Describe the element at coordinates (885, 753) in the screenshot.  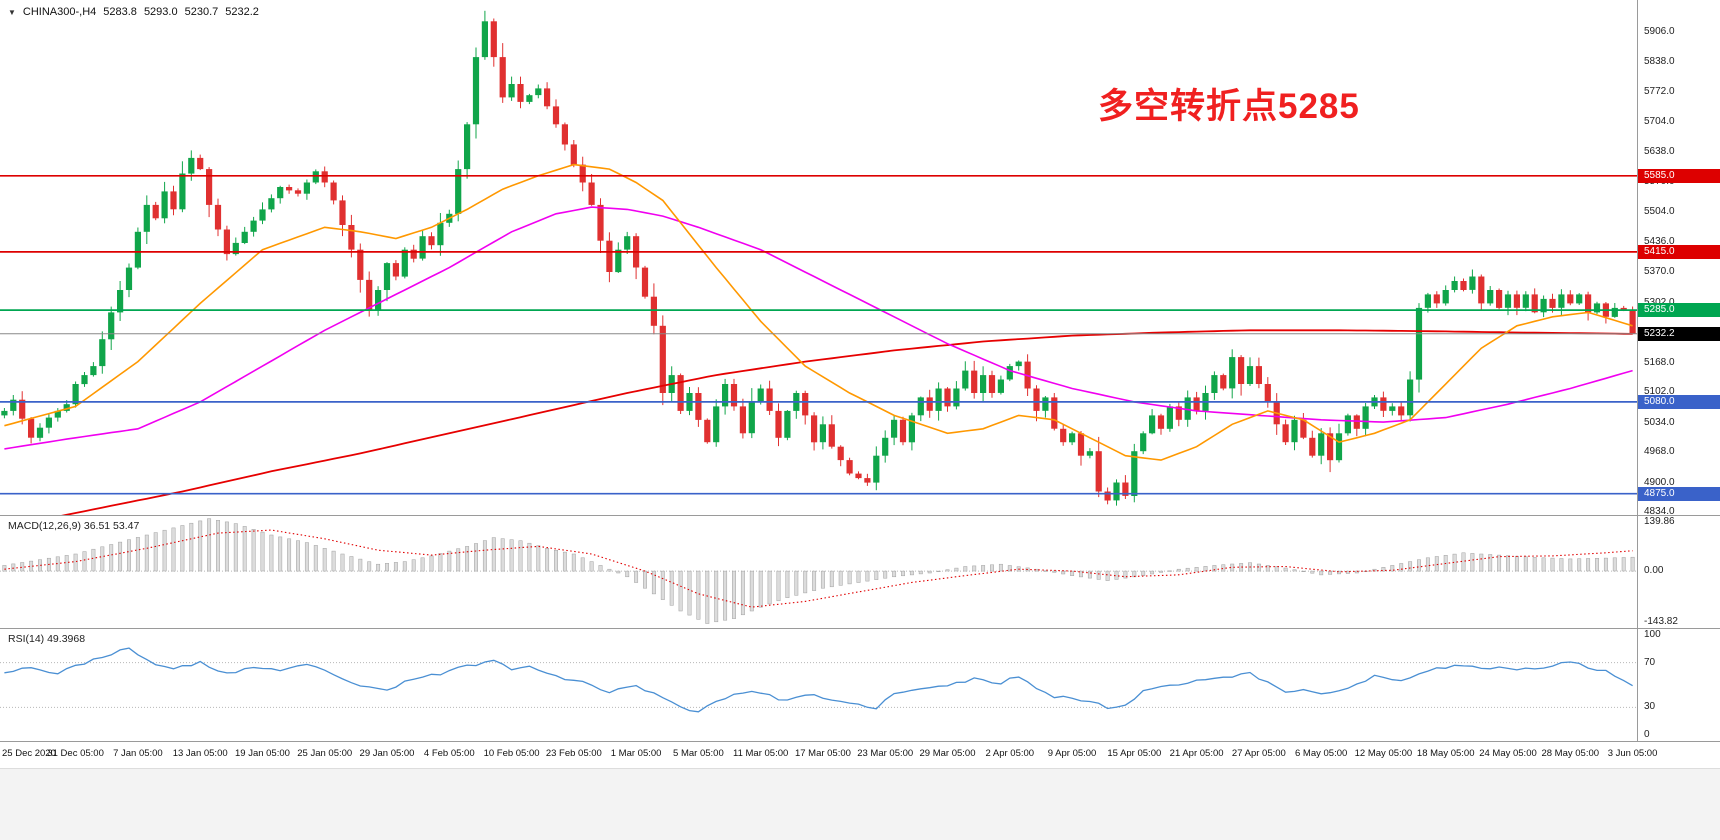
I see `time-axis-label: 23 Mar 05:00` at that location.